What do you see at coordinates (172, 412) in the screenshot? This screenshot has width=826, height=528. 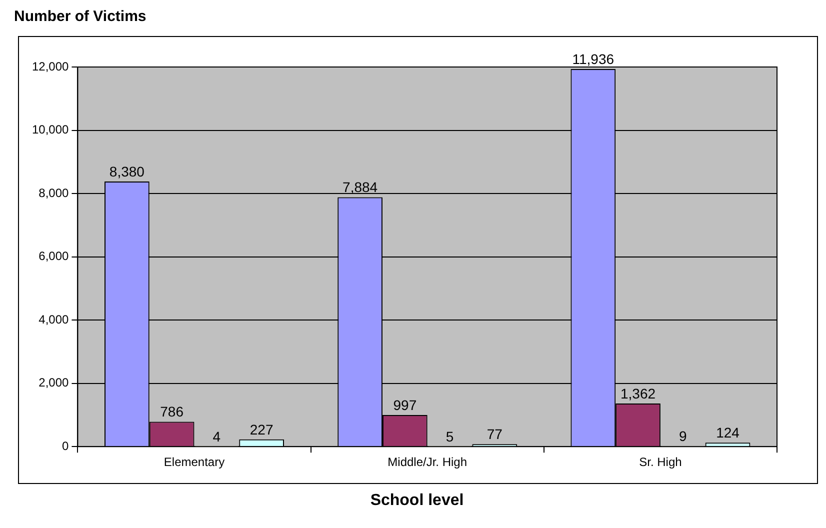 I see `data-label: 786` at bounding box center [172, 412].